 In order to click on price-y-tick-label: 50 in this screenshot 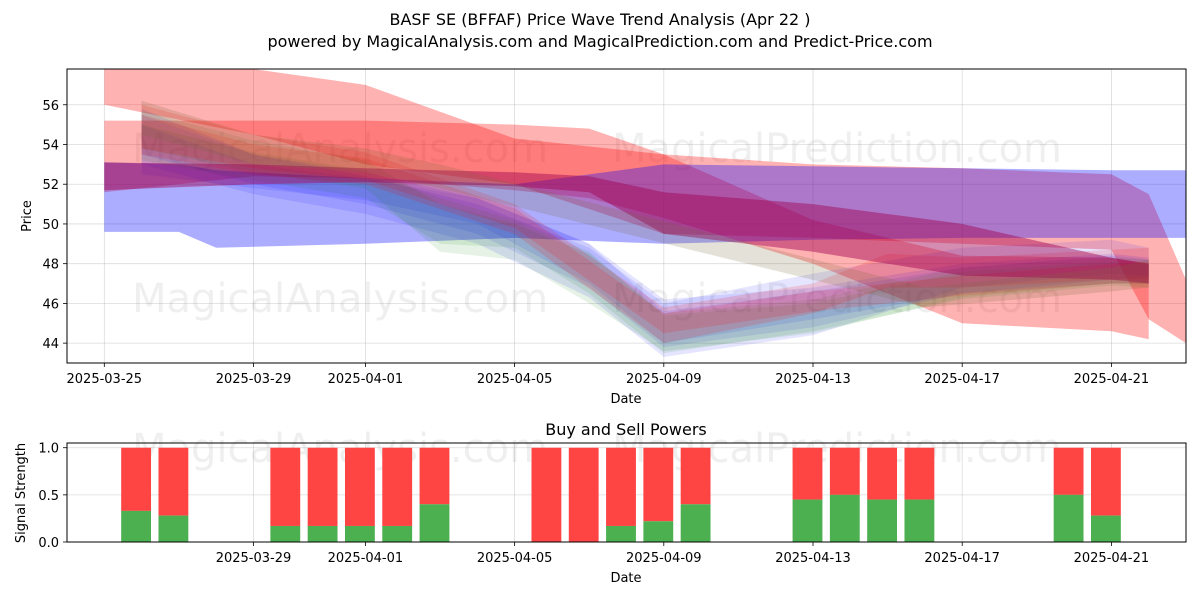, I will do `click(50, 225)`.